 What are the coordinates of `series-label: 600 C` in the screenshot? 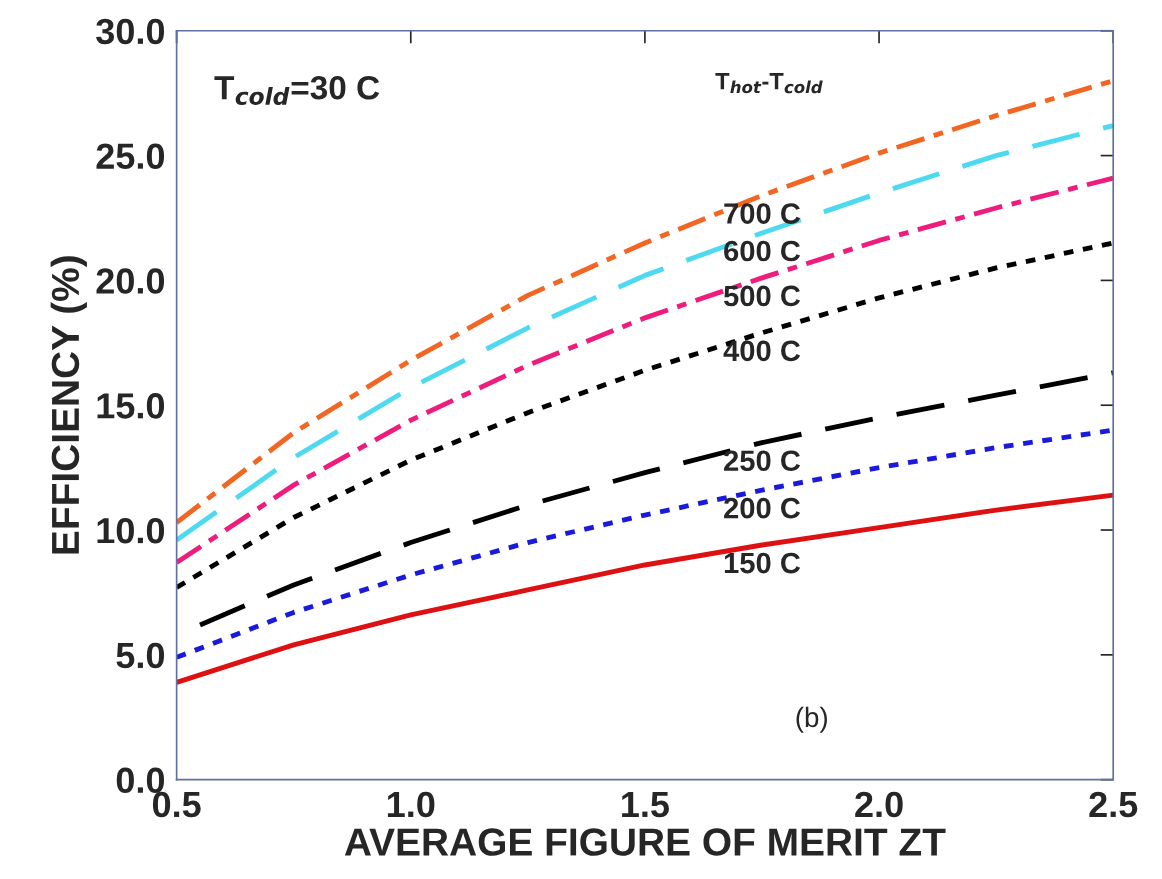 It's located at (762, 251).